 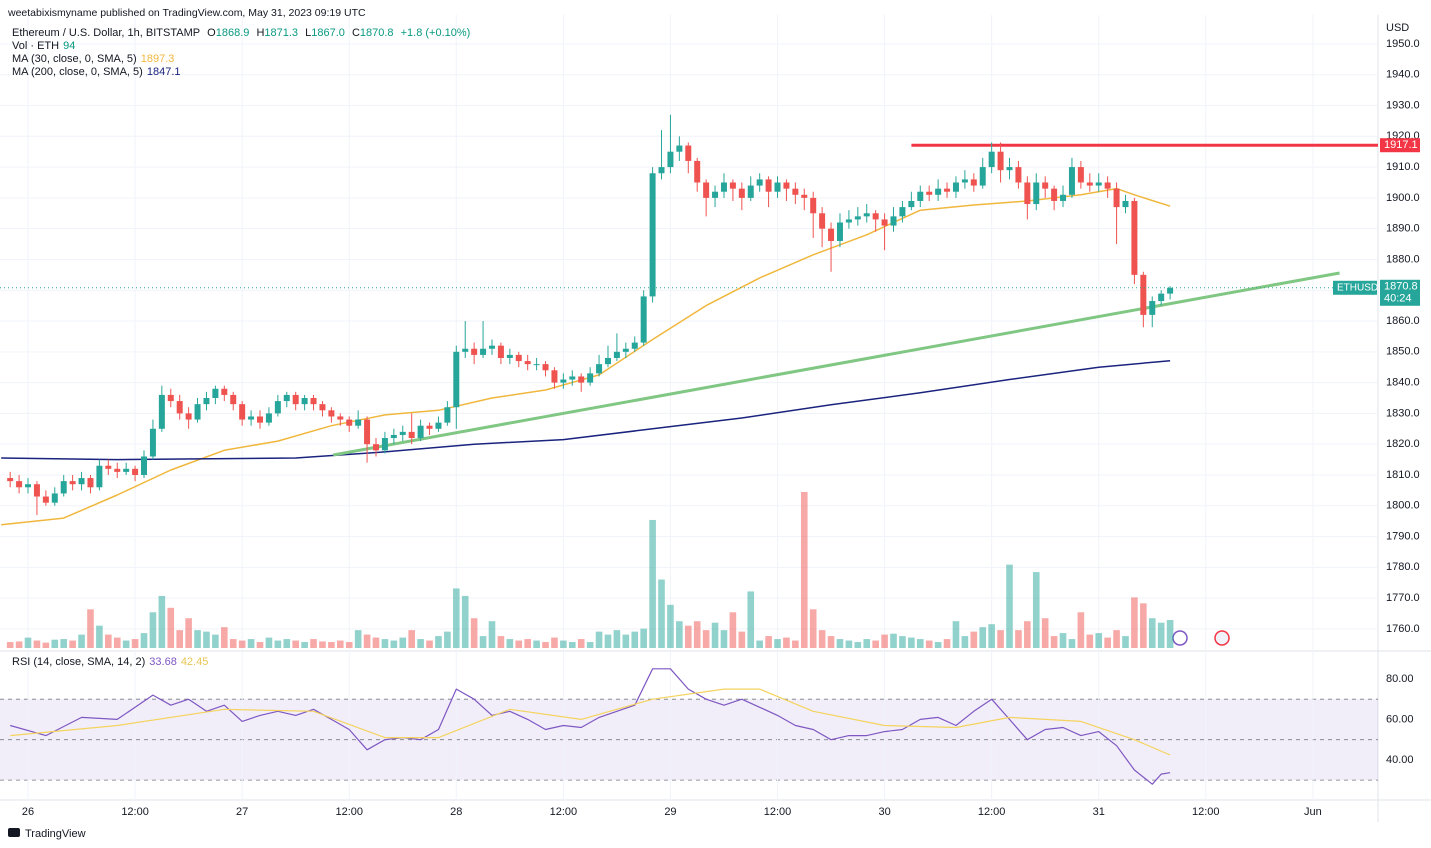 What do you see at coordinates (79, 662) in the screenshot?
I see `legend-name: RSI (14, close, SMA, 14, 2)` at bounding box center [79, 662].